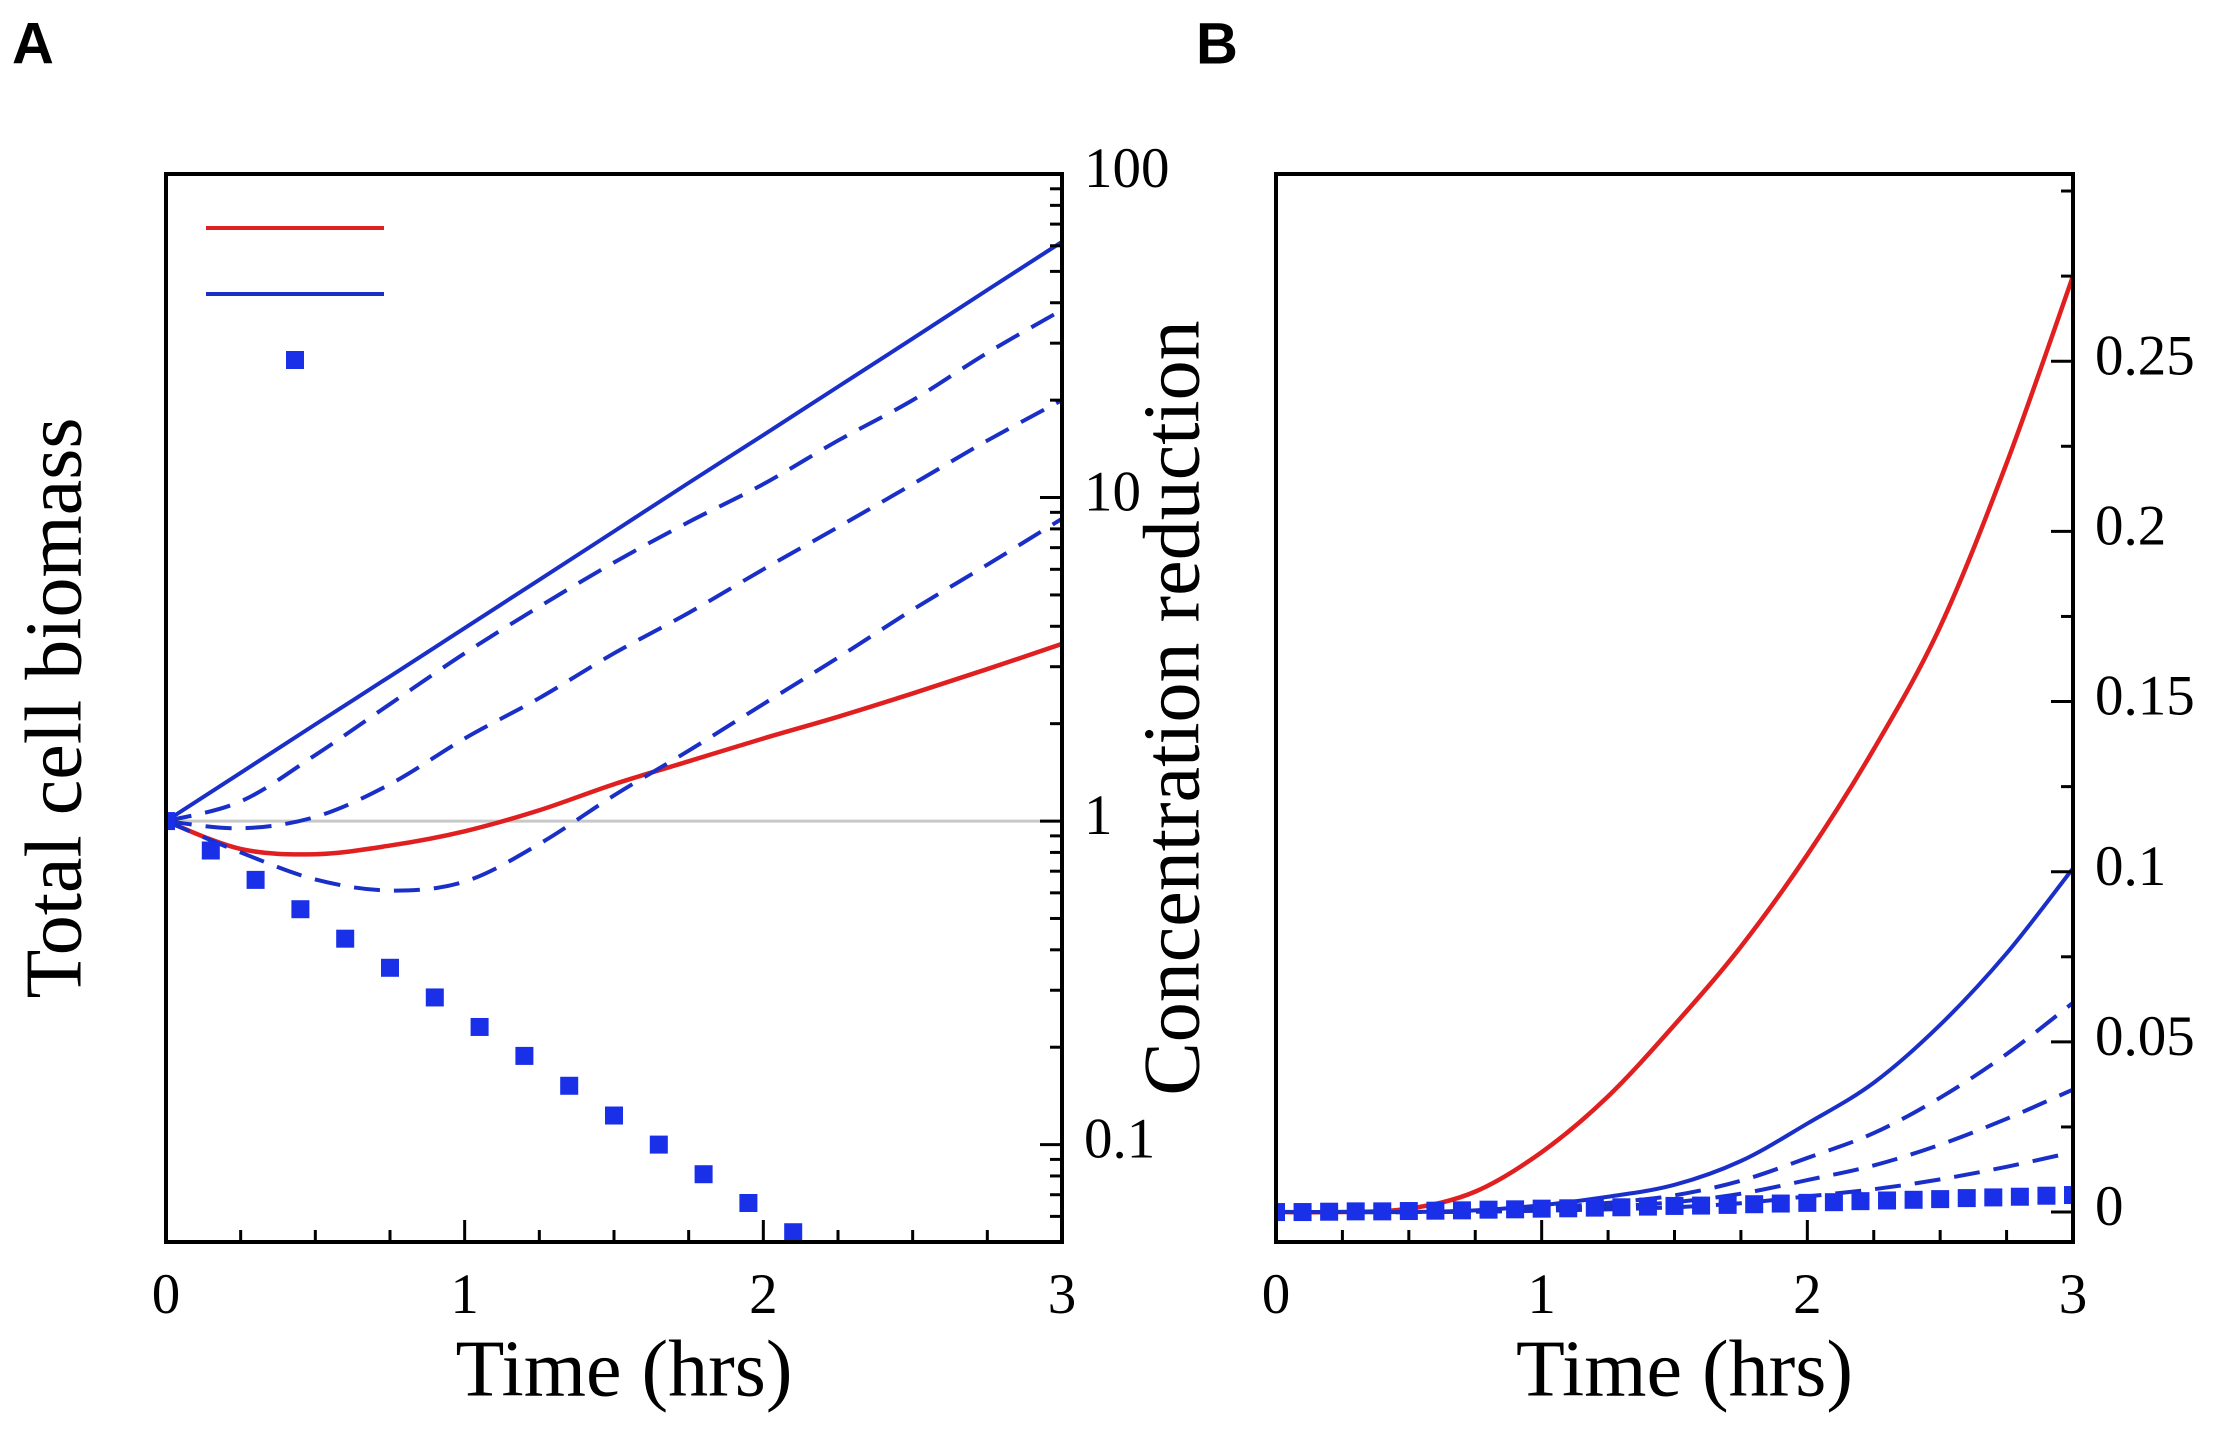  Describe the element at coordinates (1112, 492) in the screenshot. I see `y-tick-label: 10` at that location.